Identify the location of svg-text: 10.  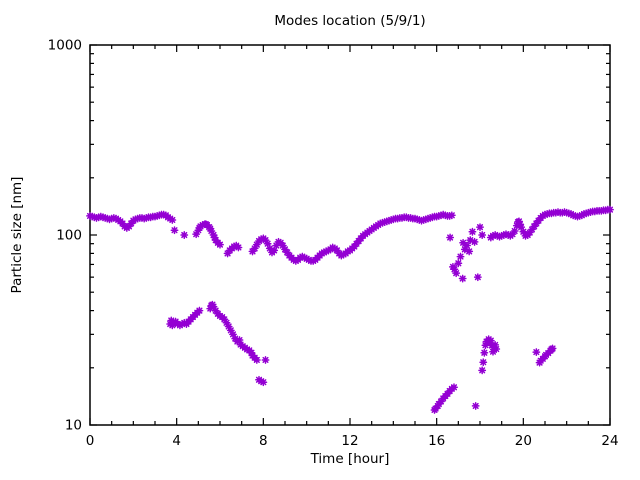
(73, 426).